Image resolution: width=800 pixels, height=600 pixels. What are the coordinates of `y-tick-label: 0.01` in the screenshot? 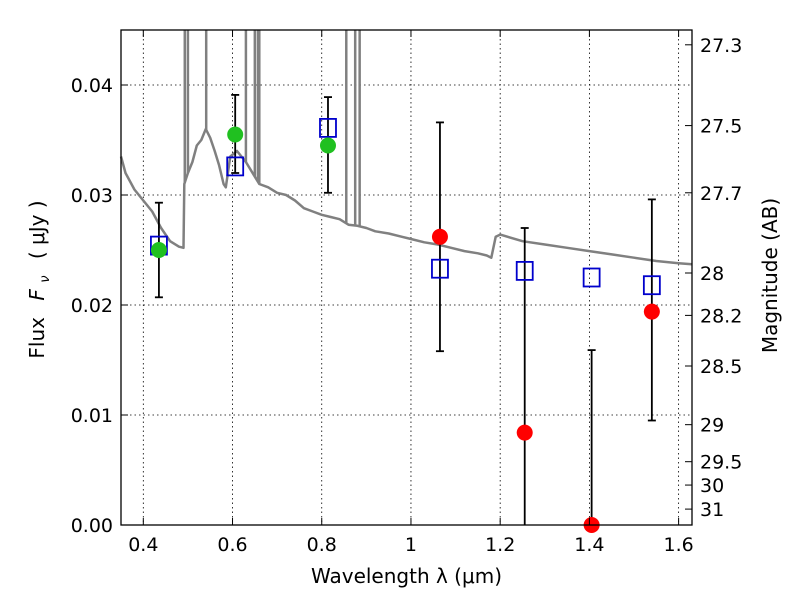 It's located at (92, 416).